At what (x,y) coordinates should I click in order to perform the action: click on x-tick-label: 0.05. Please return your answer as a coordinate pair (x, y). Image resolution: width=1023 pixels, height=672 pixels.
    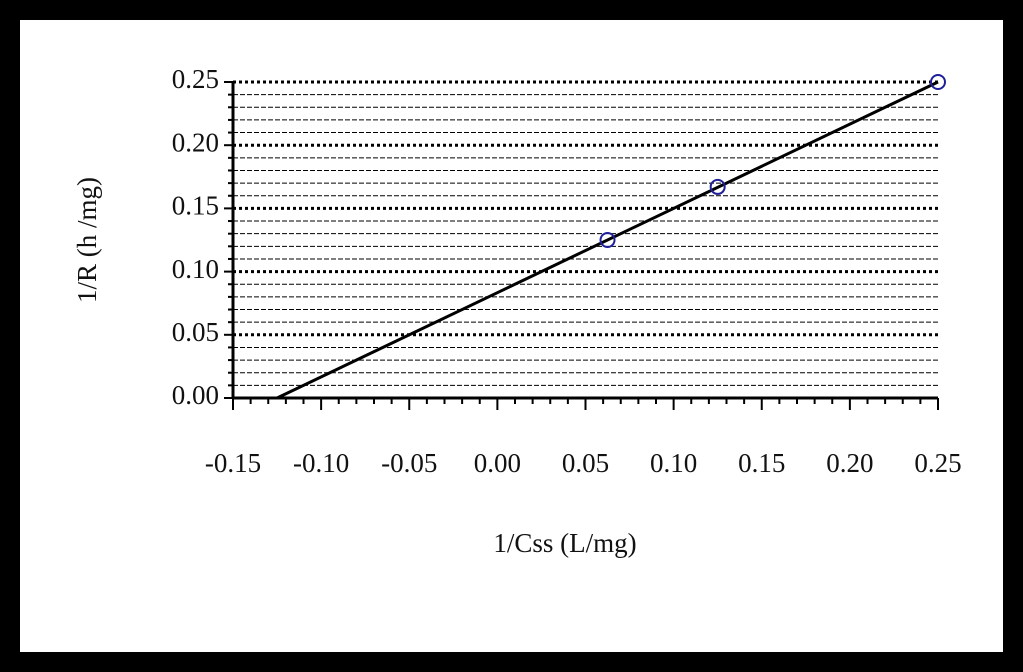
    Looking at the image, I should click on (585, 463).